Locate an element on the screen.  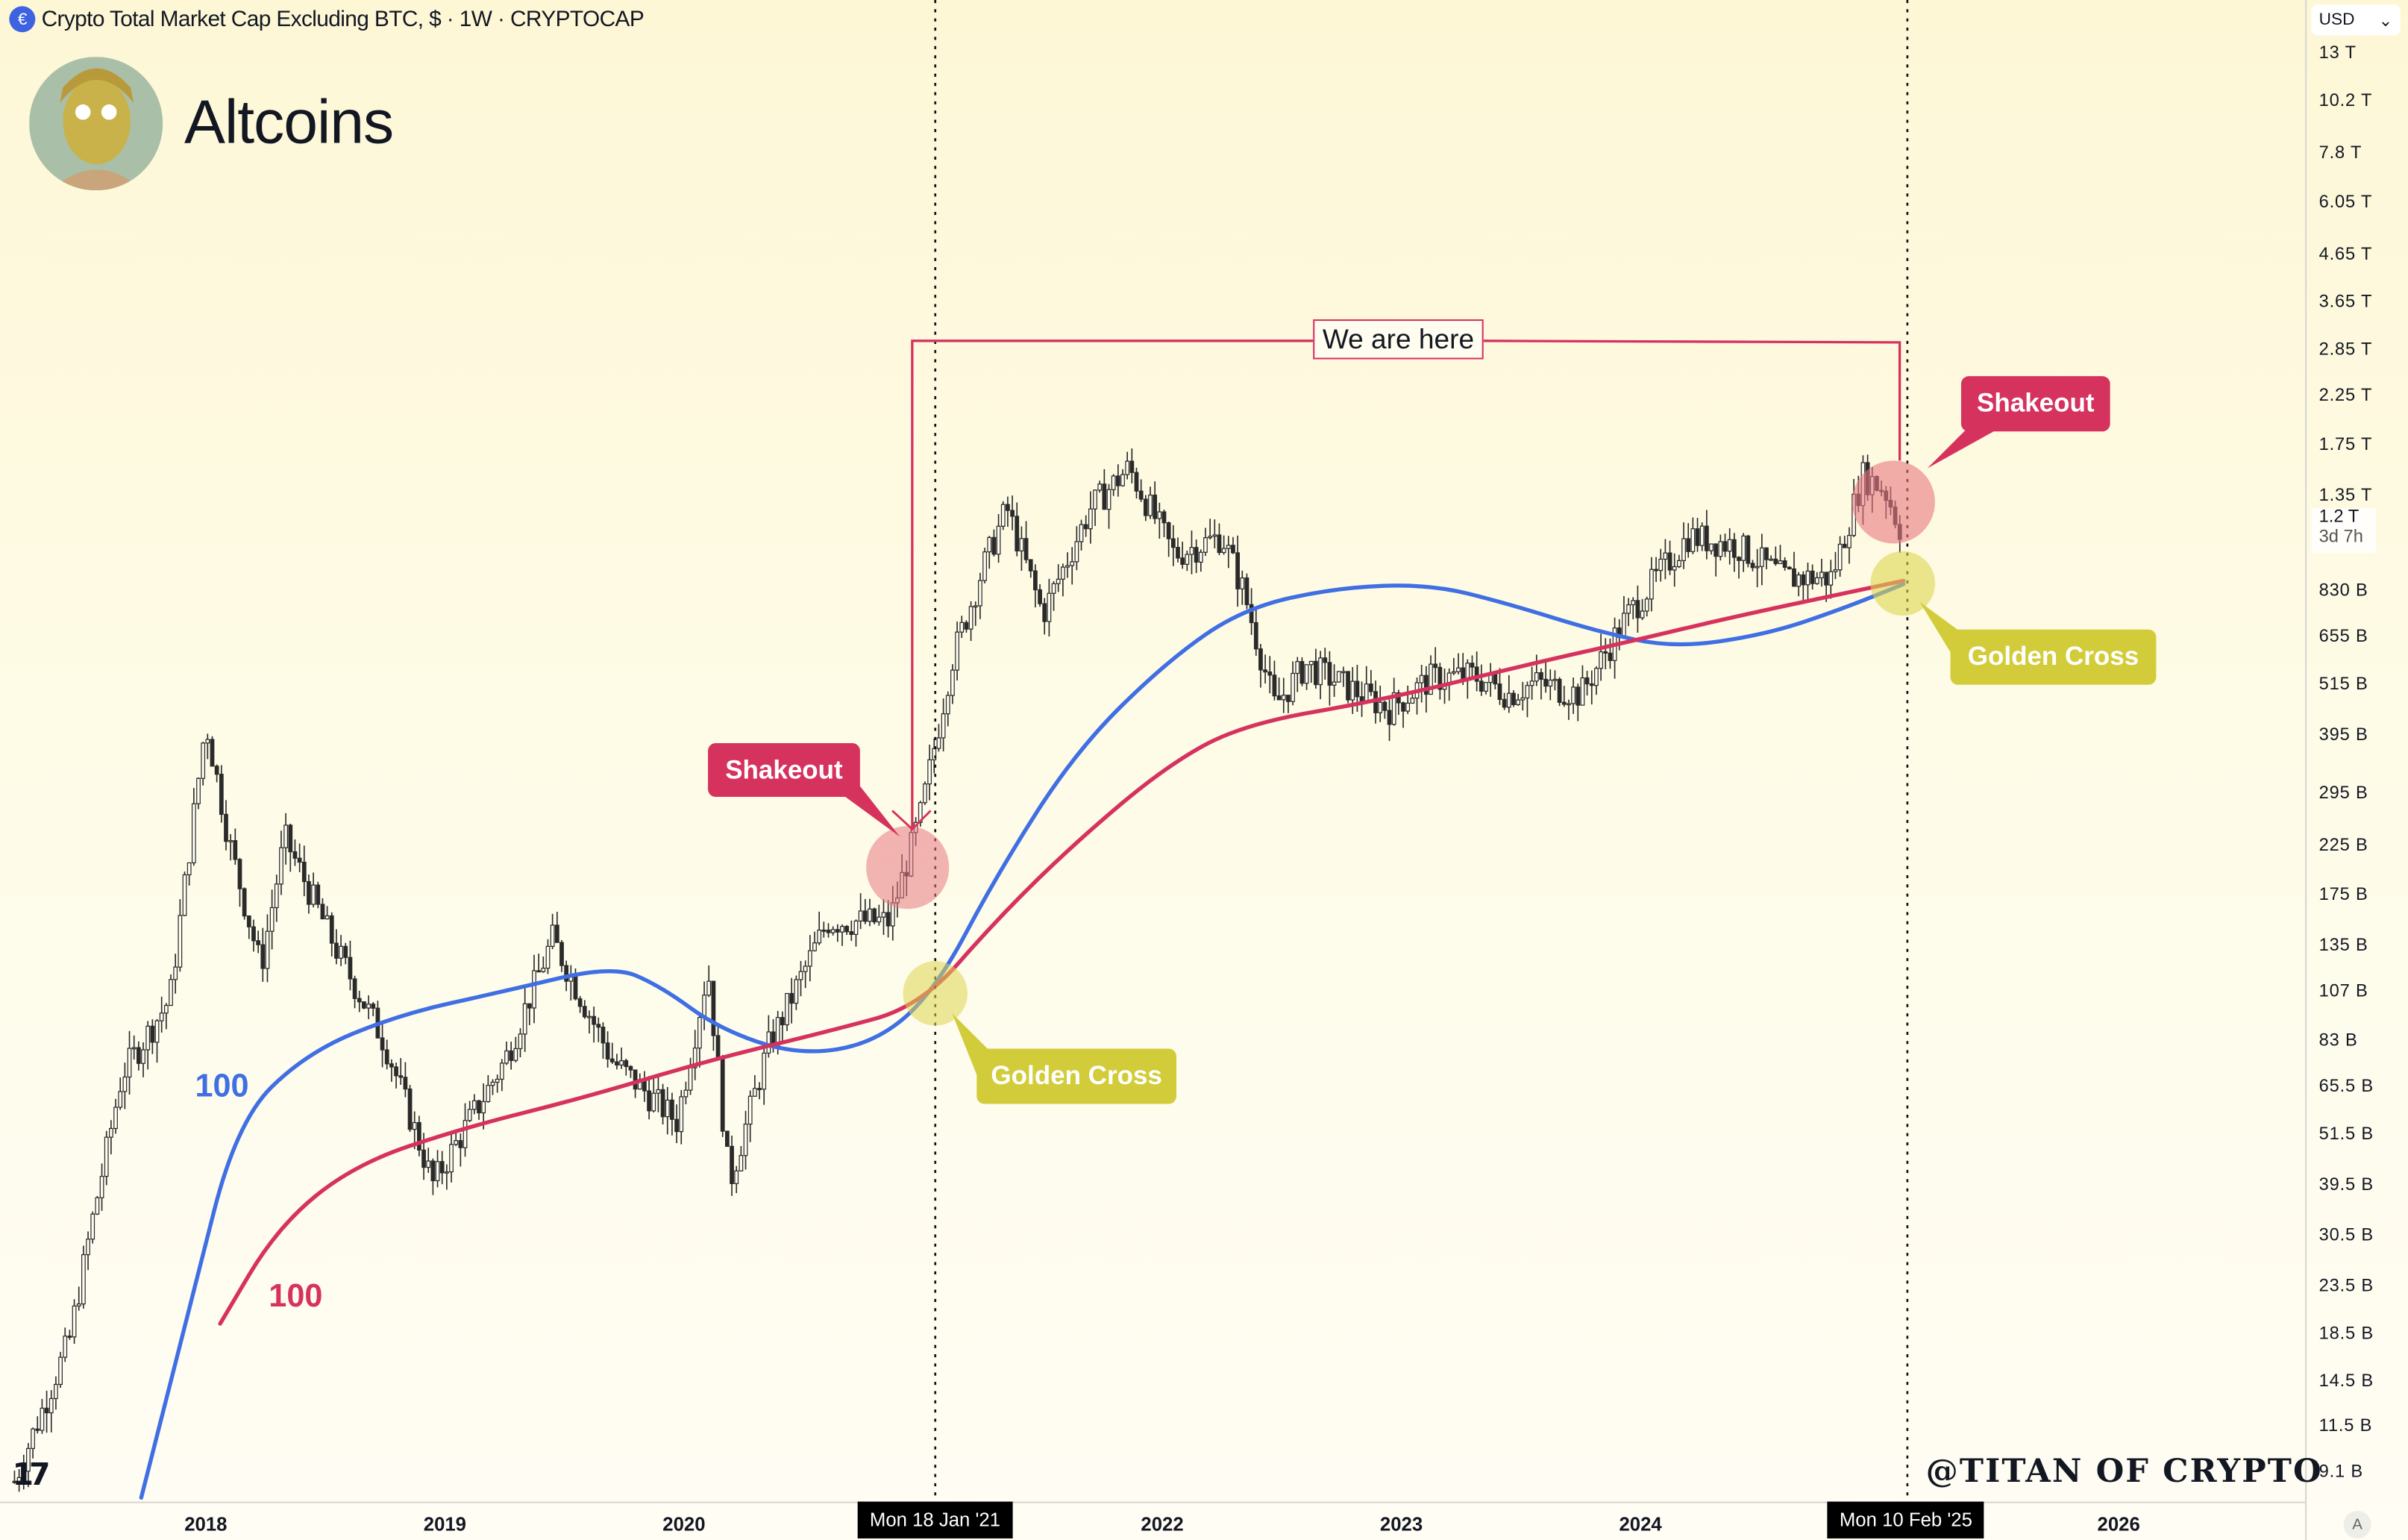
price-axis is located at coordinates (2356, 770).